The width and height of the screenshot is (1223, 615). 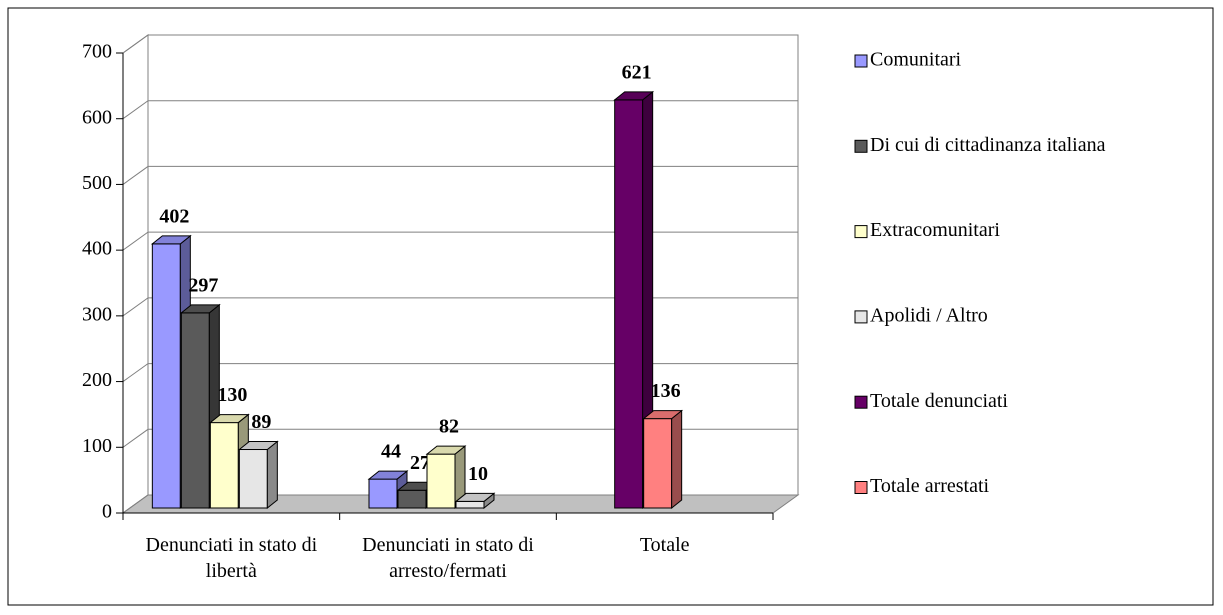 I want to click on legend-label: Comunitari, so click(x=916, y=60).